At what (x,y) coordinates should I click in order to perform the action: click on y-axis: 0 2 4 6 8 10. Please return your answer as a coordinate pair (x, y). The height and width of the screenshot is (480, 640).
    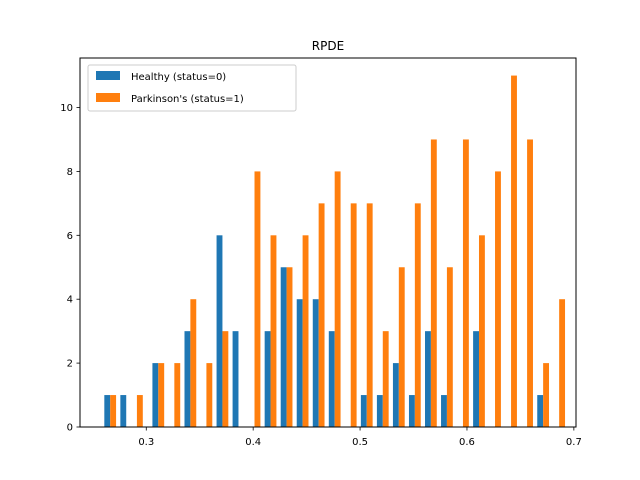
    Looking at the image, I should click on (70, 268).